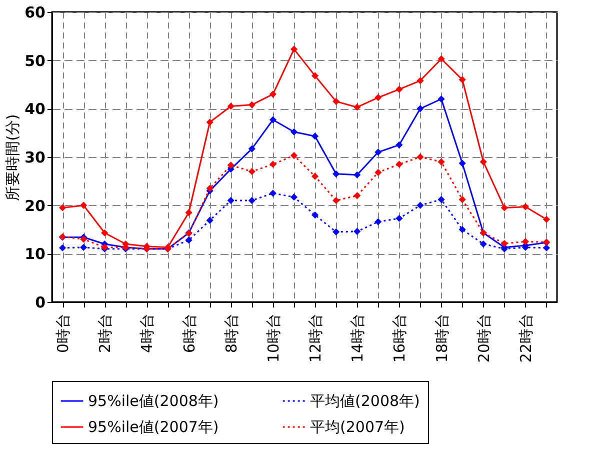  What do you see at coordinates (365, 401) in the screenshot?
I see `legend-label: 平均値(2008年)` at bounding box center [365, 401].